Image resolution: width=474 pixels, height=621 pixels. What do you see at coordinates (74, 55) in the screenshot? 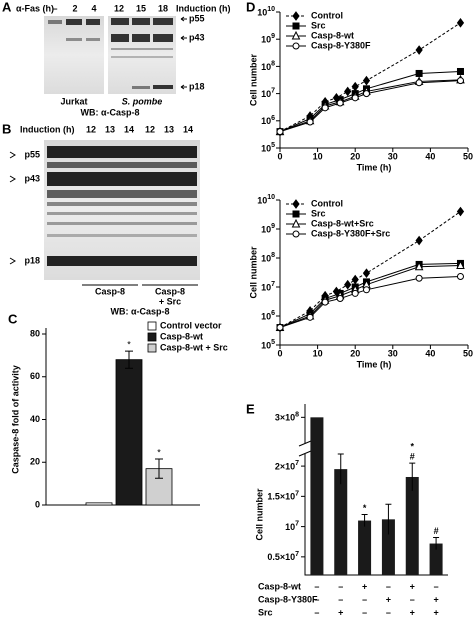
I see `blot` at bounding box center [74, 55].